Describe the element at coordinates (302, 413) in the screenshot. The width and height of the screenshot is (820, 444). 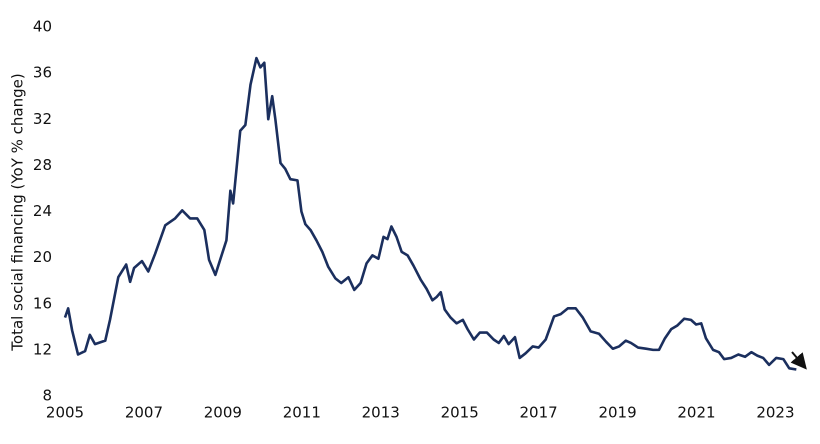
I see `x-tick-label: 2011` at that location.